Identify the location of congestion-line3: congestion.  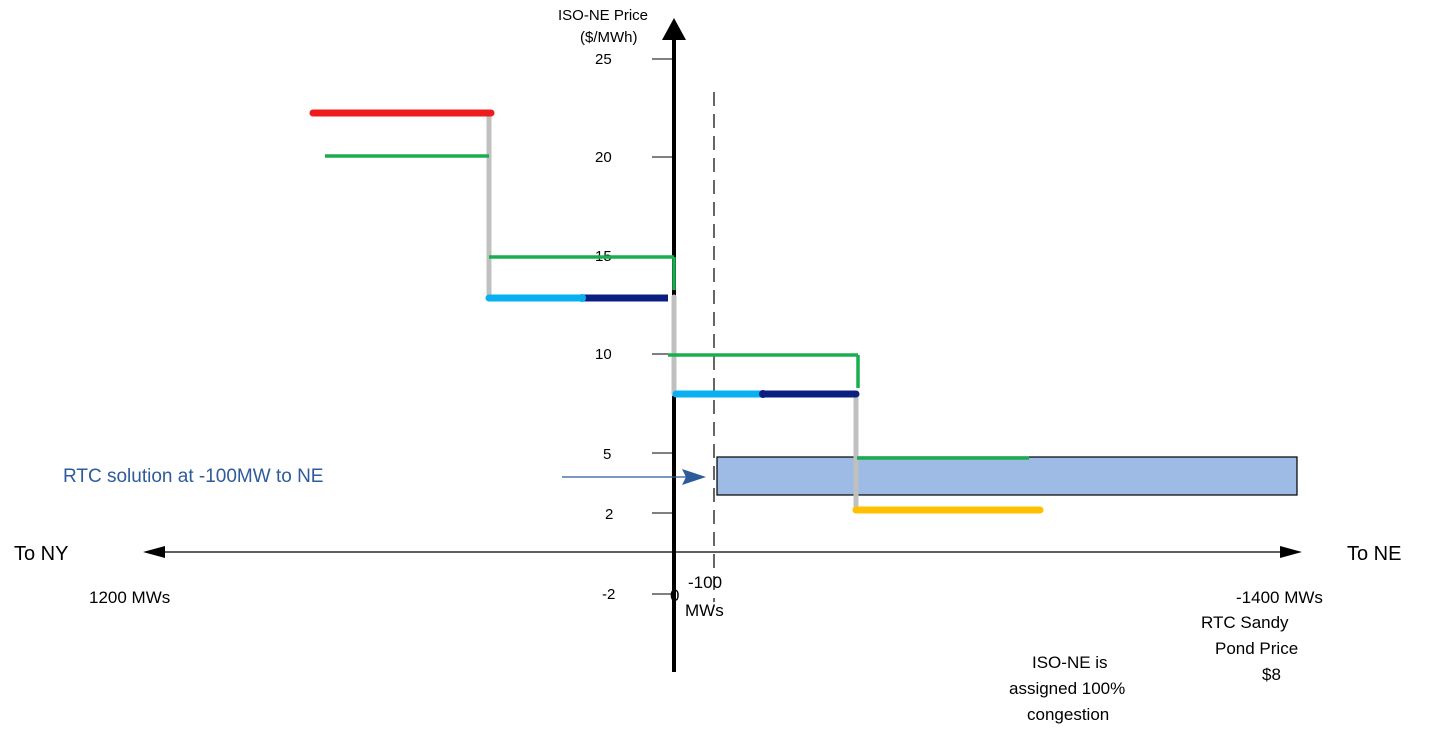
(1068, 714).